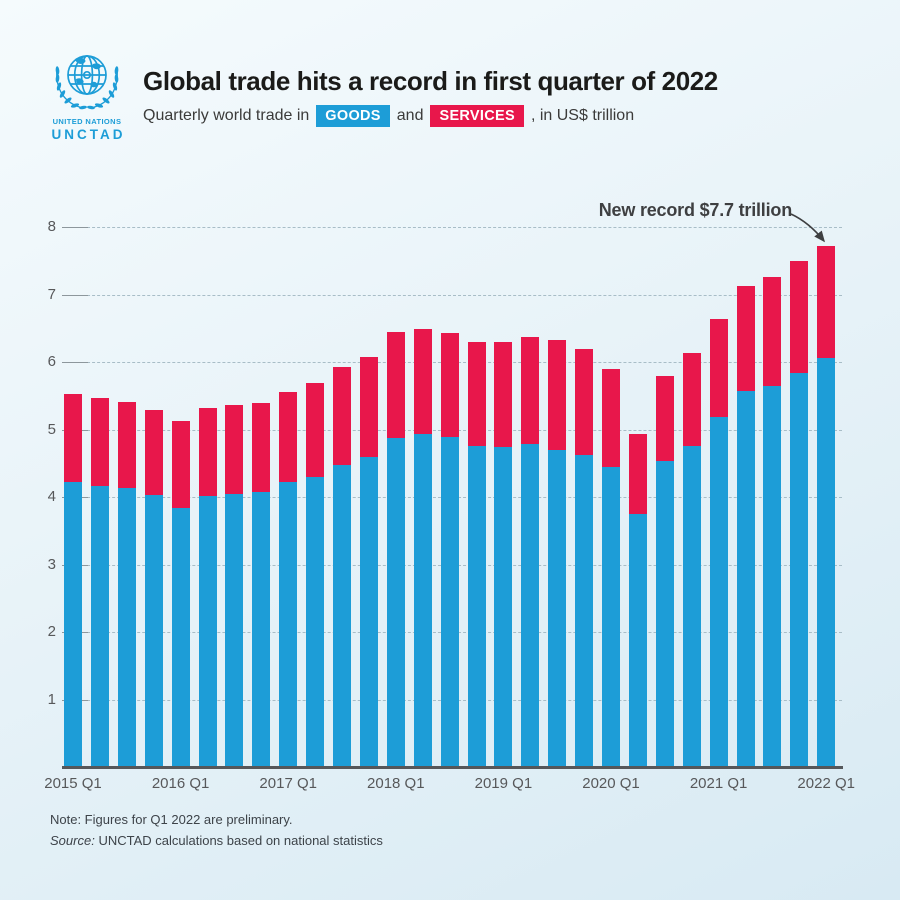 The width and height of the screenshot is (900, 900). I want to click on united-nations-label: UNITED NATIONS, so click(87, 121).